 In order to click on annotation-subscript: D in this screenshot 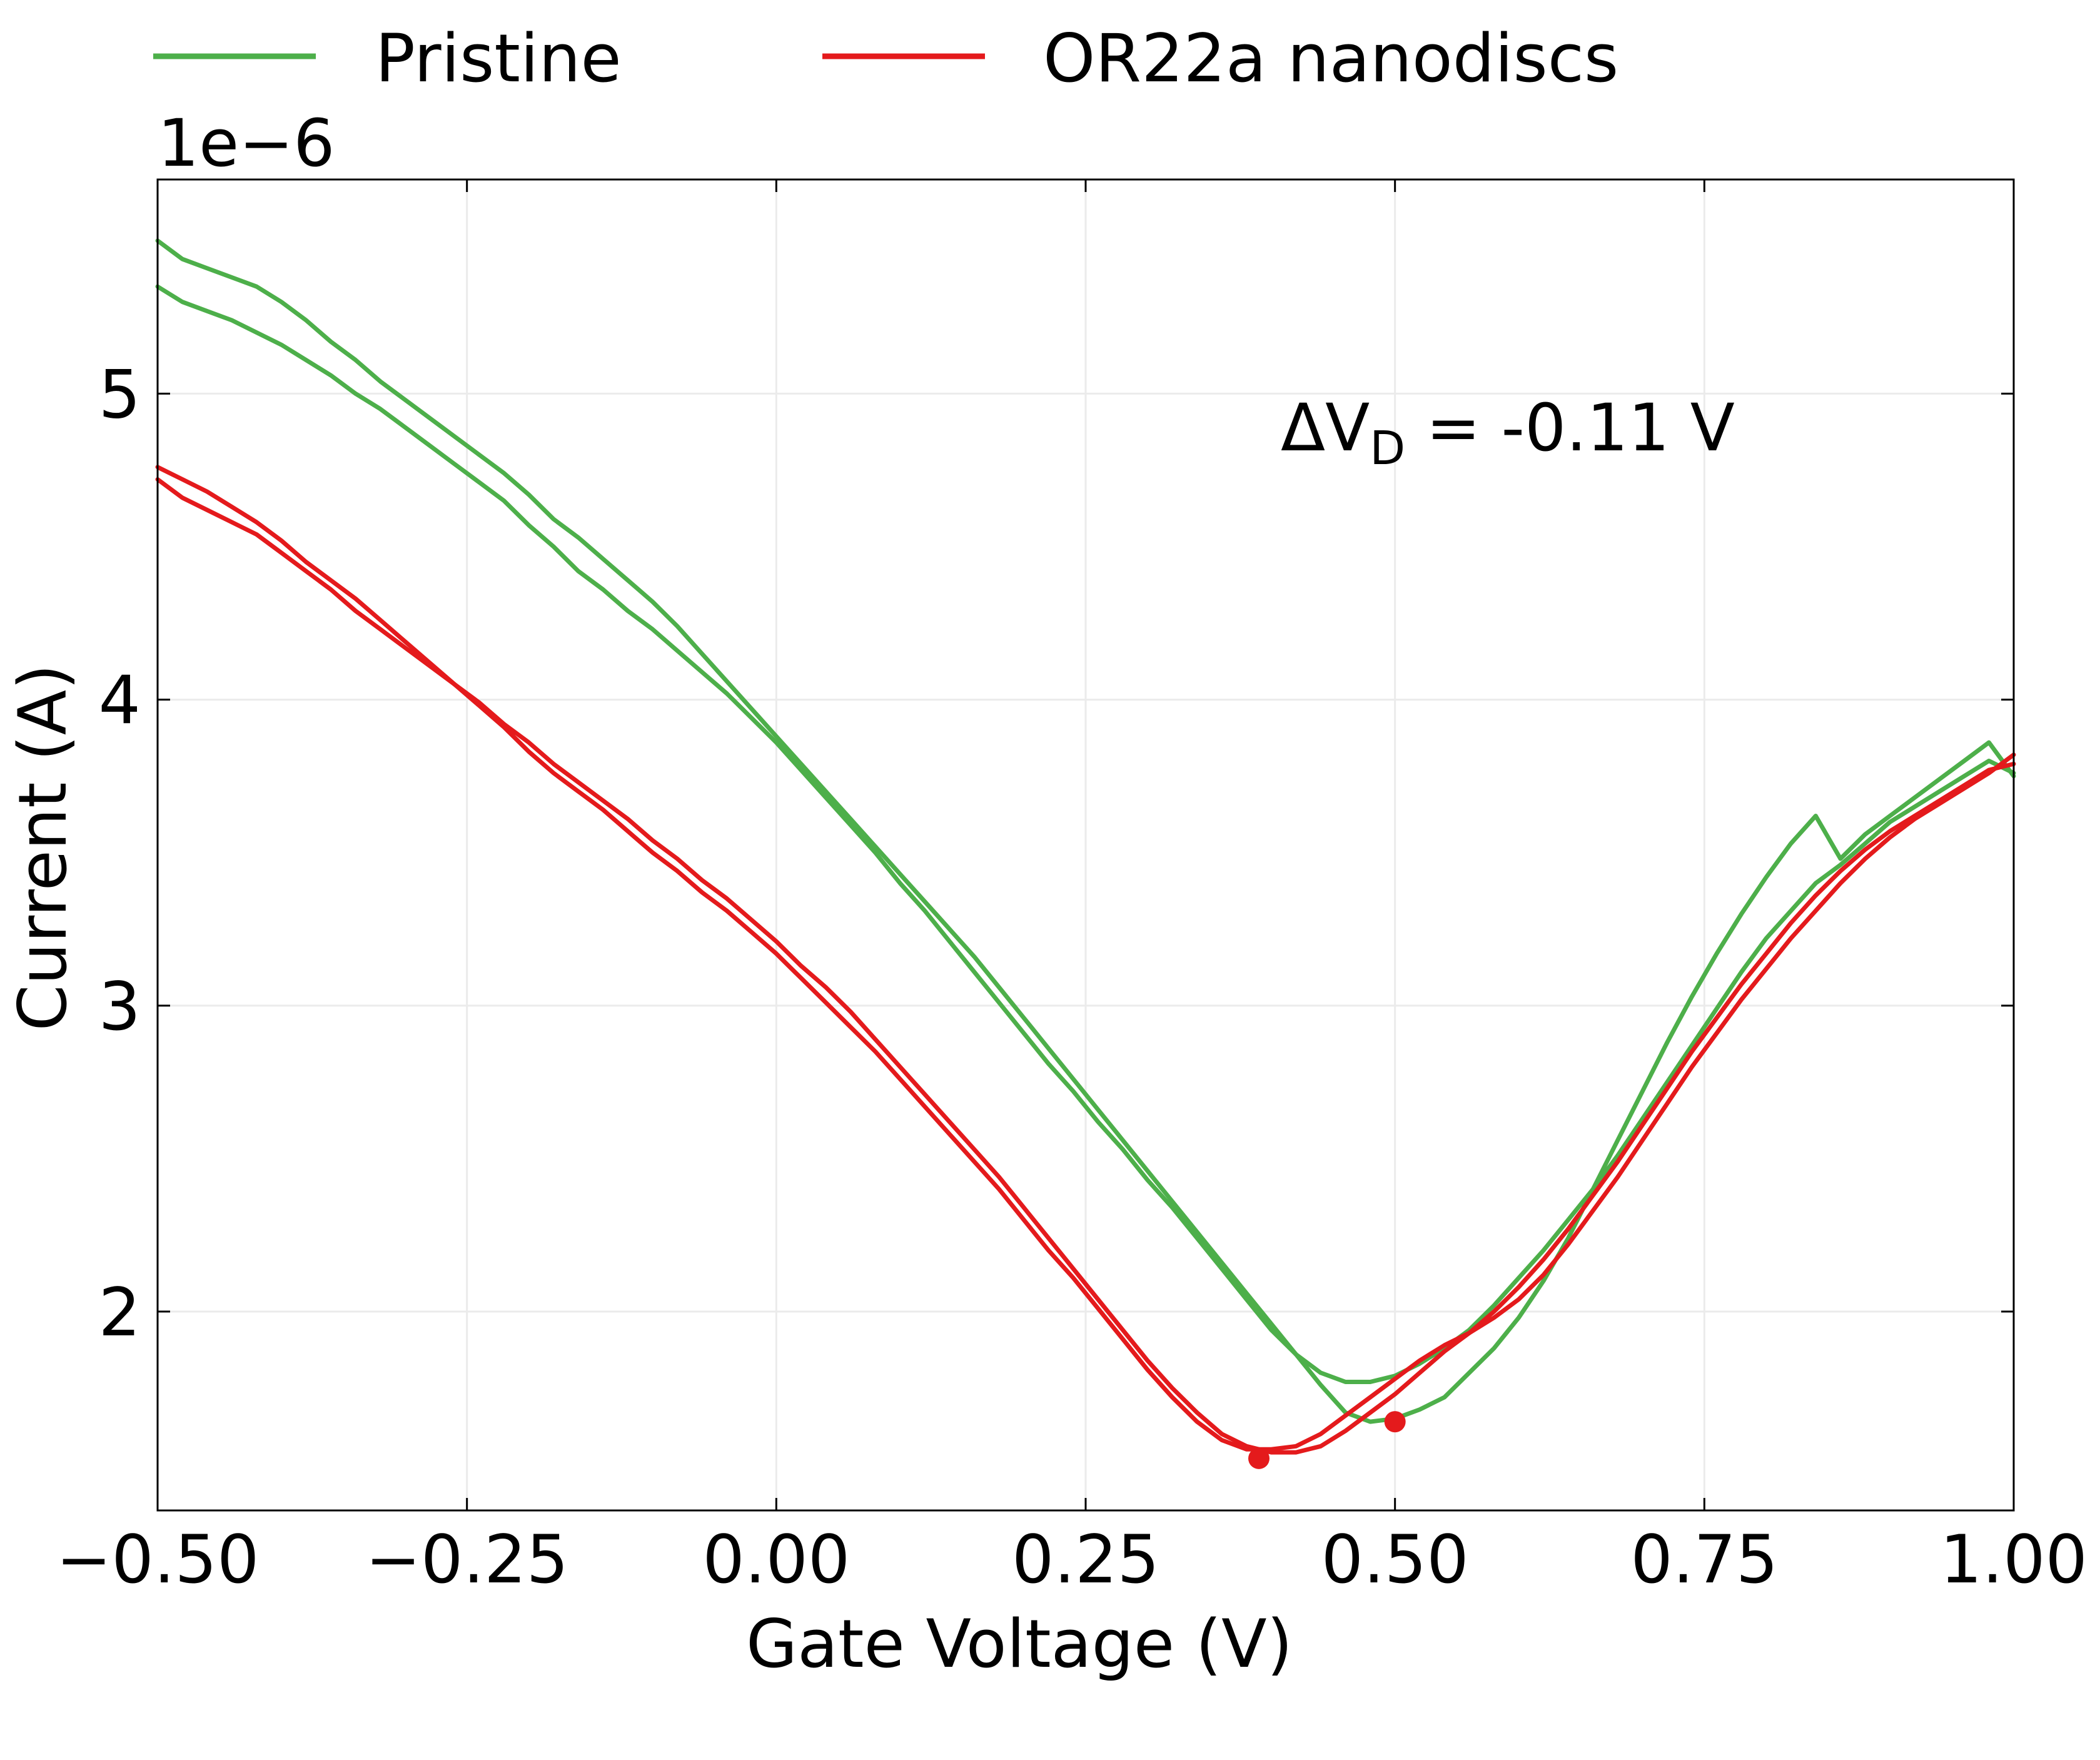, I will do `click(1388, 448)`.